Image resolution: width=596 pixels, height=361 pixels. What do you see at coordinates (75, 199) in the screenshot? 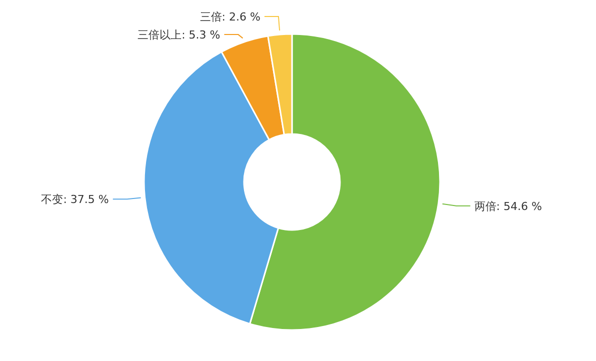
I see `slice-label: 不变: 37.5 %` at bounding box center [75, 199].